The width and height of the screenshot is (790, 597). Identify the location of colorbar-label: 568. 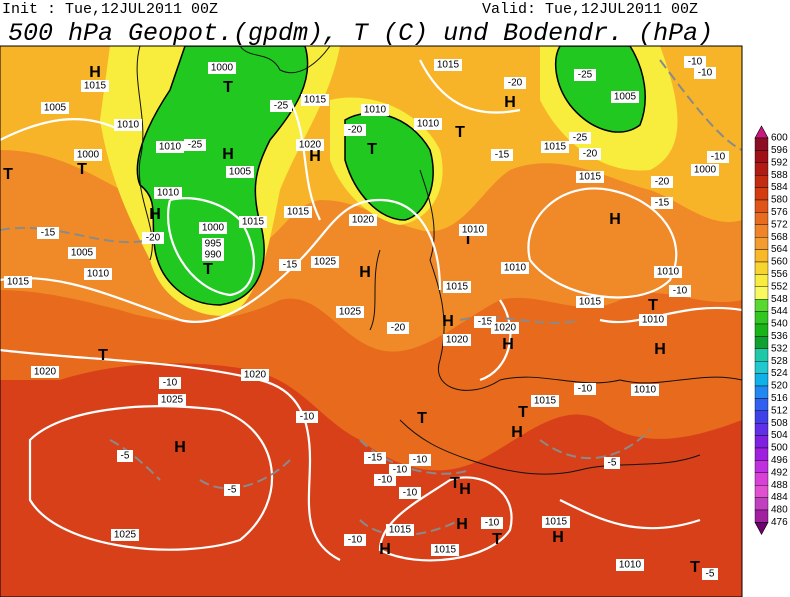
(779, 237).